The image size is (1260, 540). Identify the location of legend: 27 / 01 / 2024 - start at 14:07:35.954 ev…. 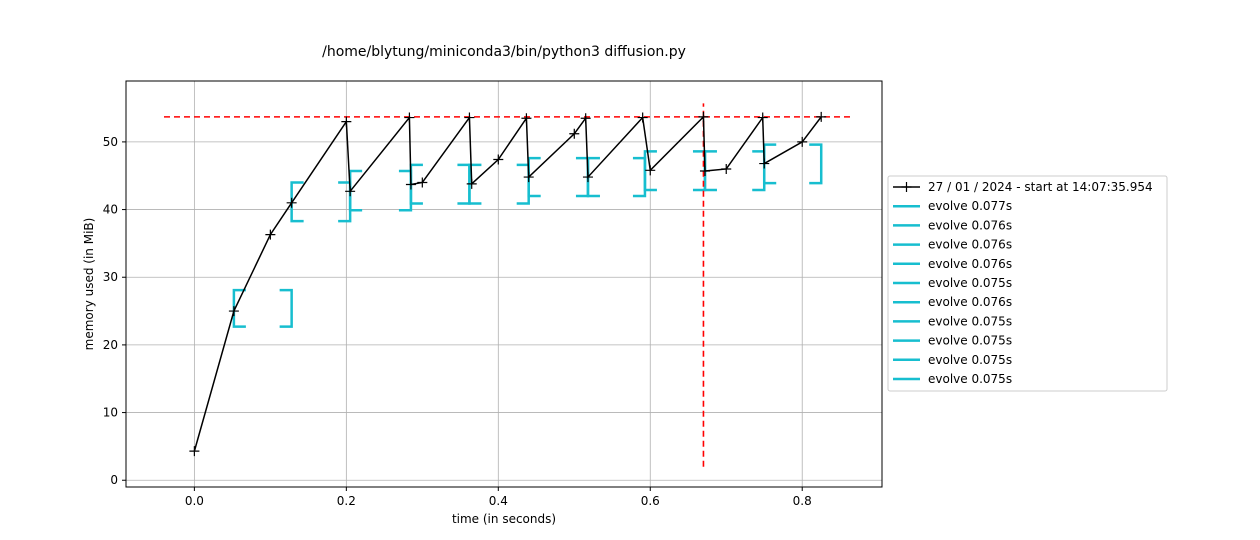
(1027, 283).